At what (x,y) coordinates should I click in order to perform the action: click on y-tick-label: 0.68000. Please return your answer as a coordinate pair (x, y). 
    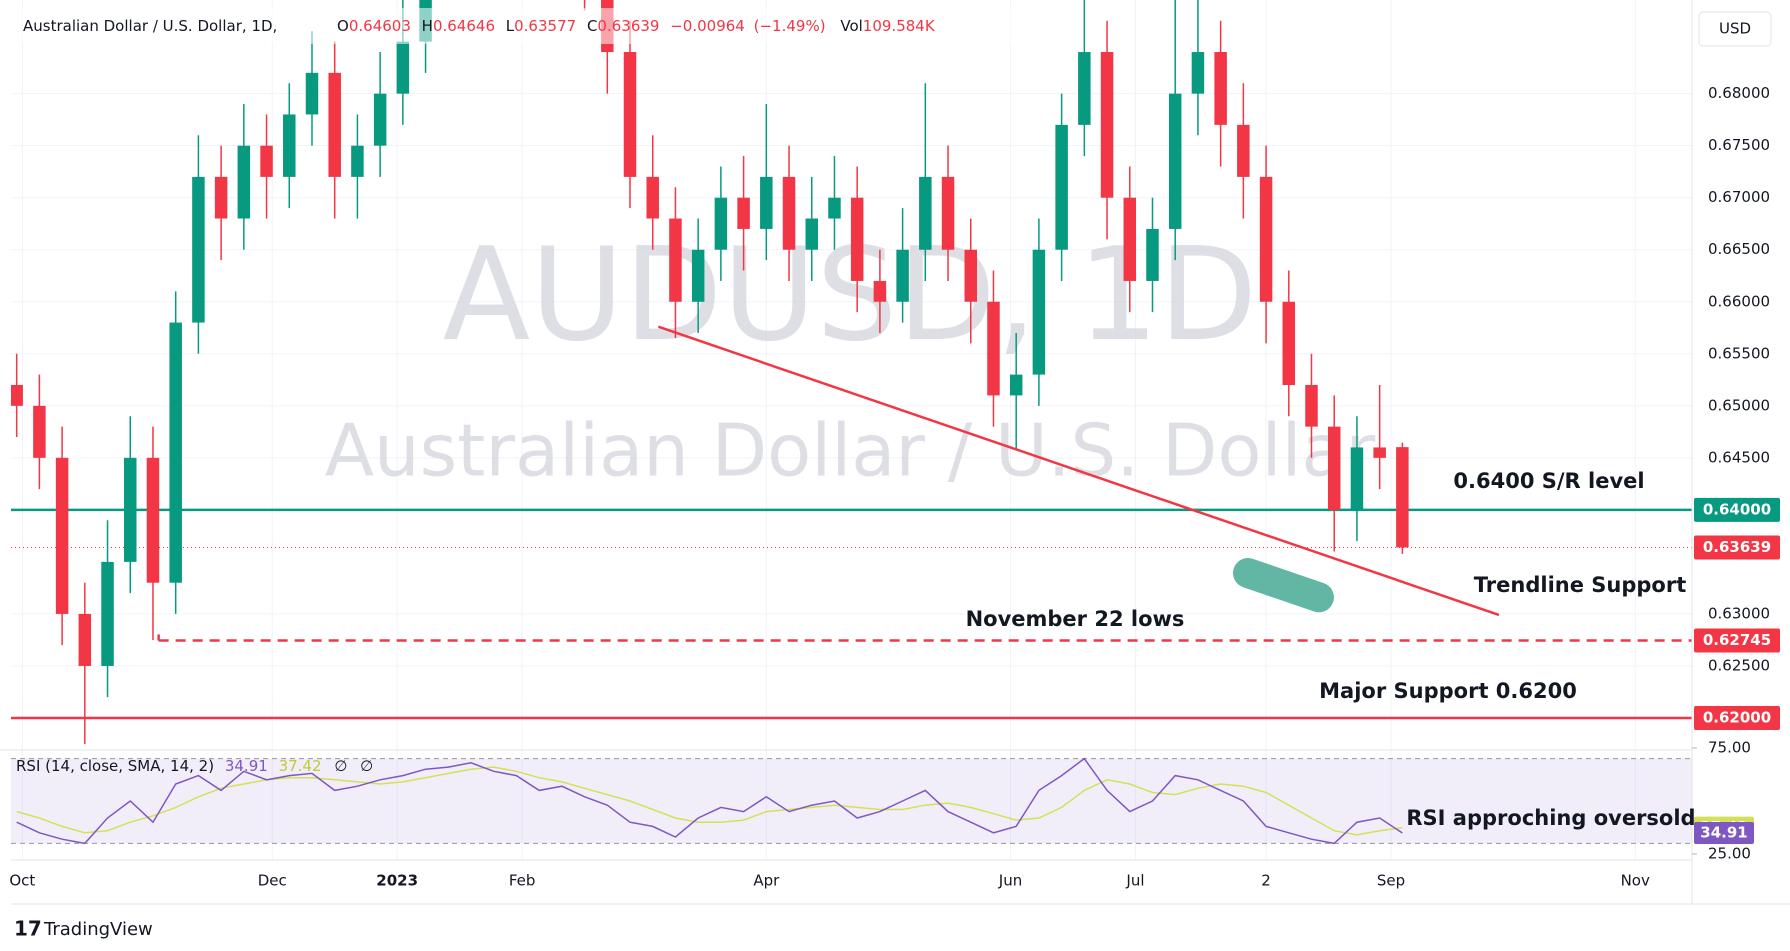
    Looking at the image, I should click on (1739, 93).